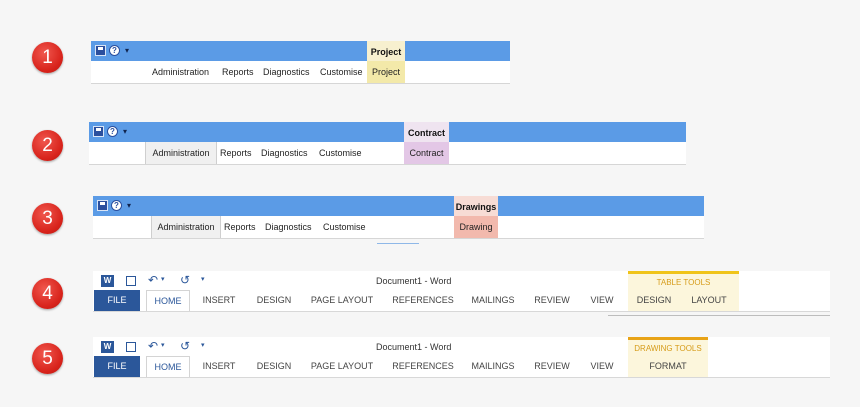  Describe the element at coordinates (668, 357) in the screenshot. I see `drawing-tools-group: DRAWING TOOLS` at that location.